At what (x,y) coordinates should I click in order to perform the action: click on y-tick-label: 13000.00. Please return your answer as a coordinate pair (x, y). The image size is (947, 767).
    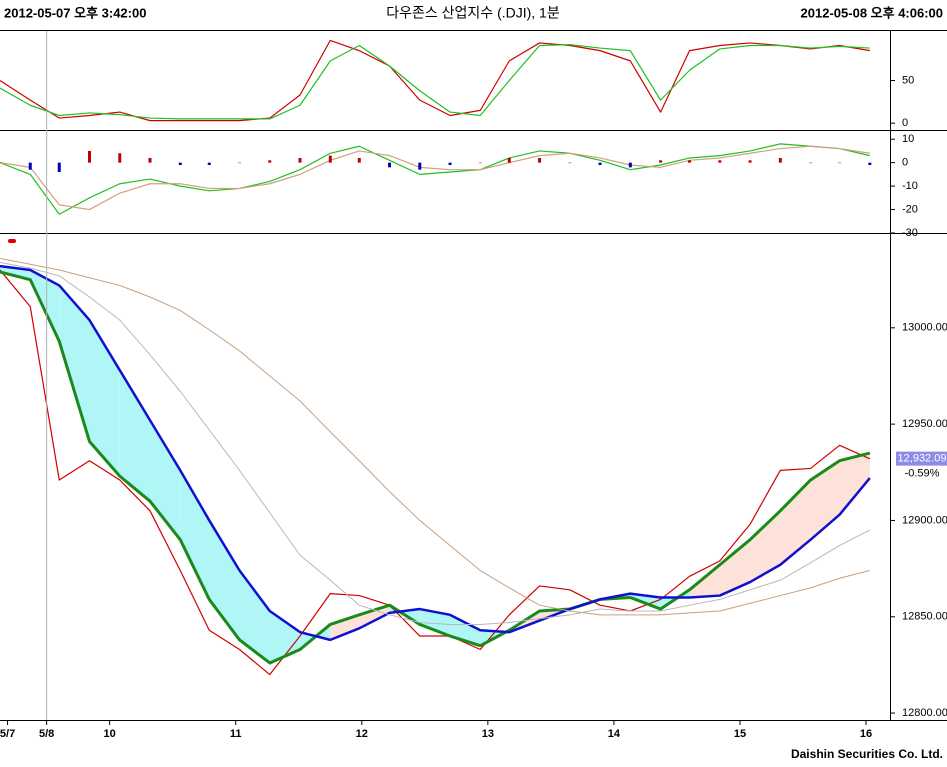
    Looking at the image, I should click on (924, 328).